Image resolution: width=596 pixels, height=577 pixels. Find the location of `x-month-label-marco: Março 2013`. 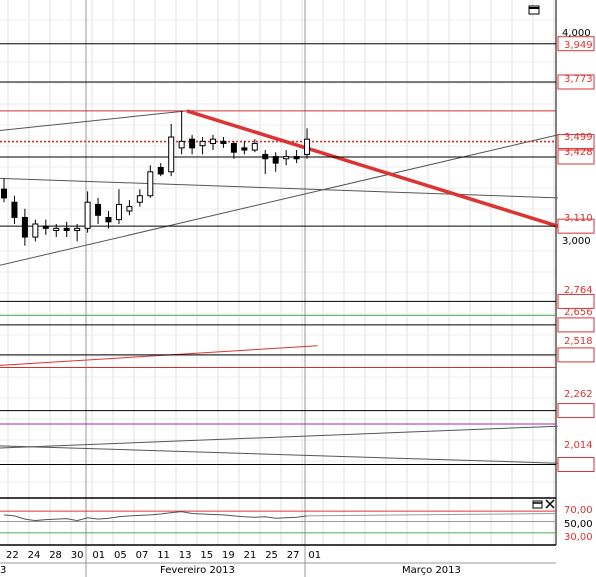

x-month-label-marco: Março 2013 is located at coordinates (431, 570).